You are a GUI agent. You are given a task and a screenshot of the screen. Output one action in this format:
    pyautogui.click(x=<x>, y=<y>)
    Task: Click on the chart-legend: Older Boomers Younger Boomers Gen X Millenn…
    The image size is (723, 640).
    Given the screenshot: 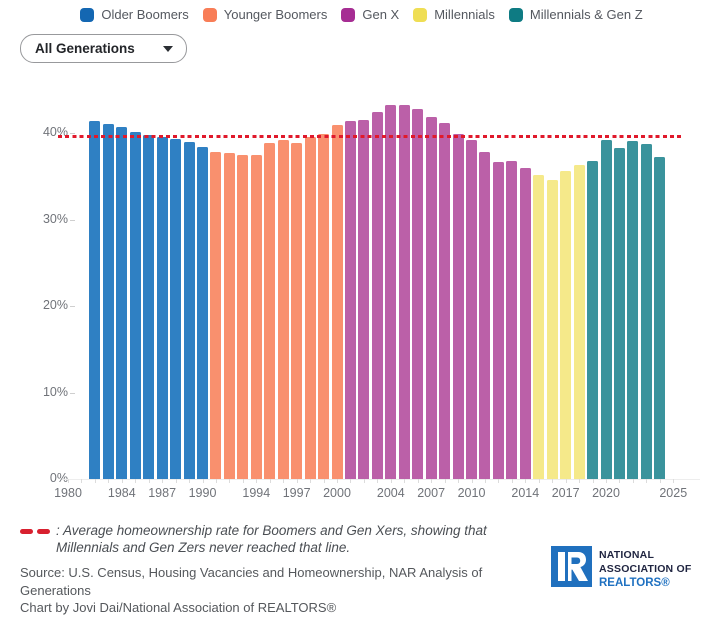 What is the action you would take?
    pyautogui.click(x=361, y=14)
    